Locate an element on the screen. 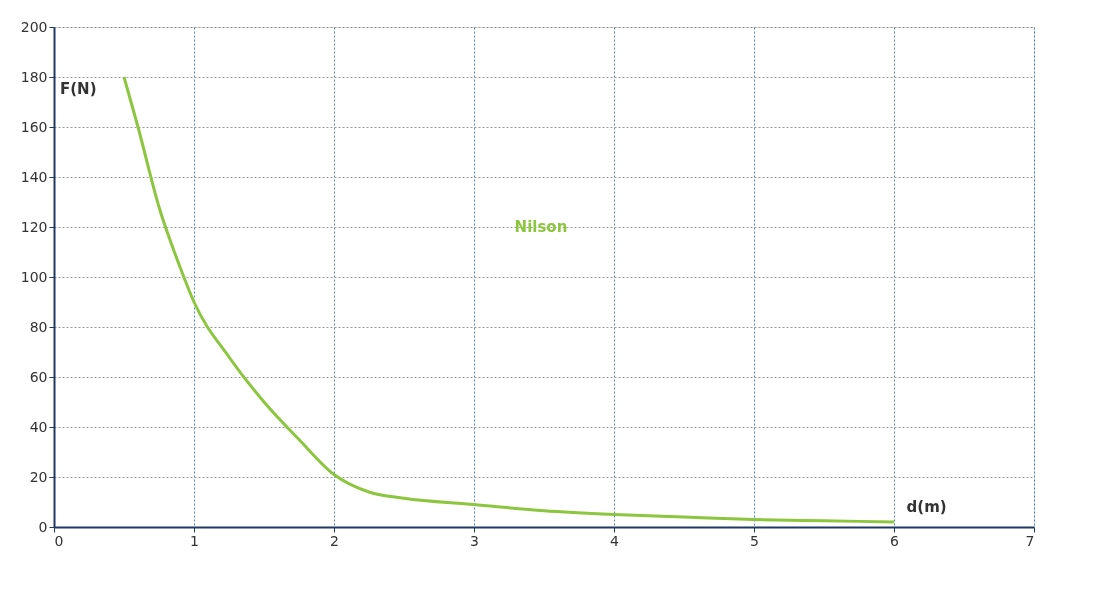  x-tick-label: 1 is located at coordinates (194, 540).